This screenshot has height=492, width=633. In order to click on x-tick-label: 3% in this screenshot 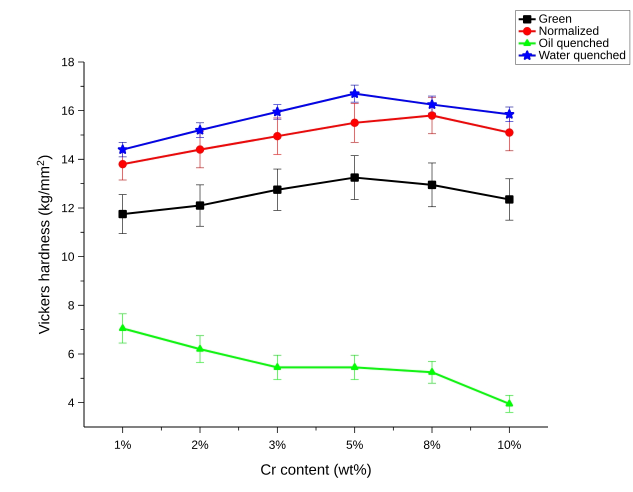, I will do `click(277, 444)`.